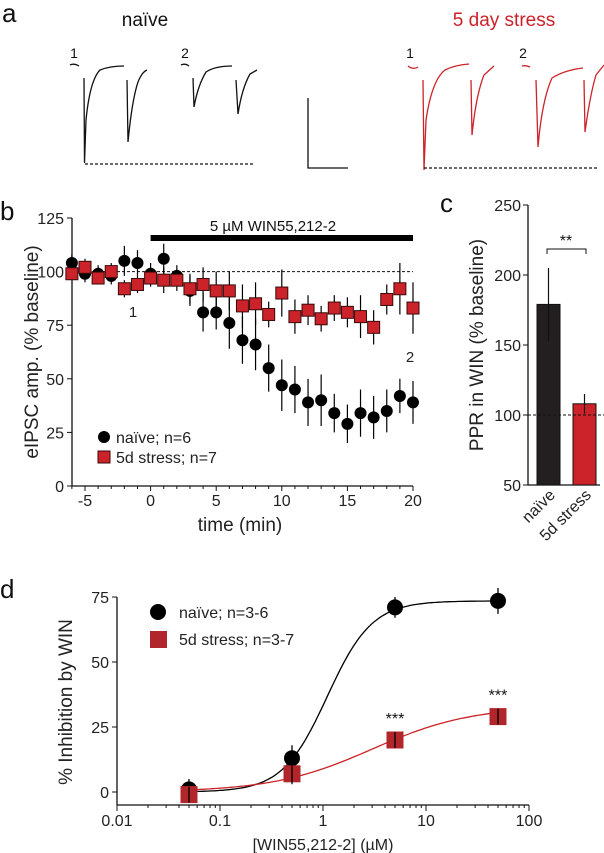 This screenshot has width=604, height=853. I want to click on b-annotation-1: 1, so click(133, 312).